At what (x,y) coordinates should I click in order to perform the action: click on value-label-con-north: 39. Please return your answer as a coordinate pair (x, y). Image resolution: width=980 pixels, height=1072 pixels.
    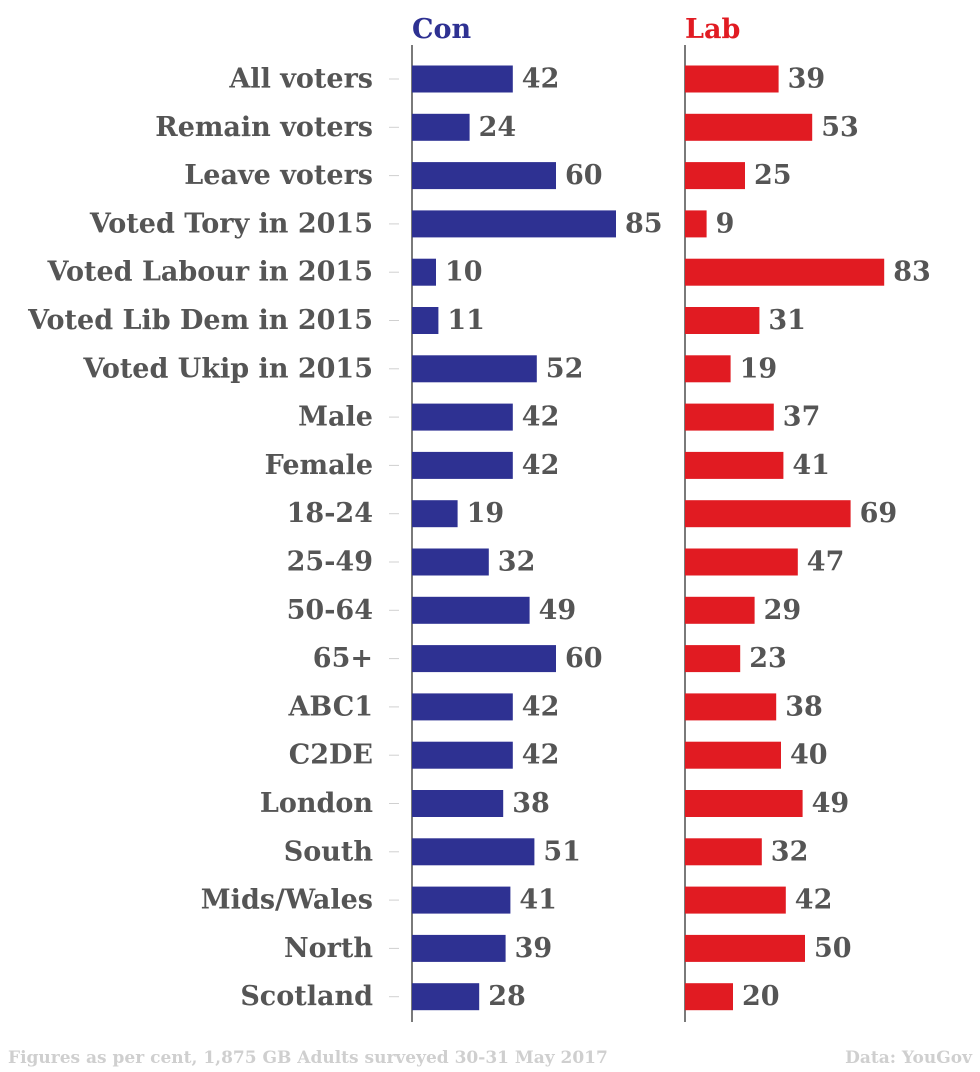
    Looking at the image, I should click on (534, 948).